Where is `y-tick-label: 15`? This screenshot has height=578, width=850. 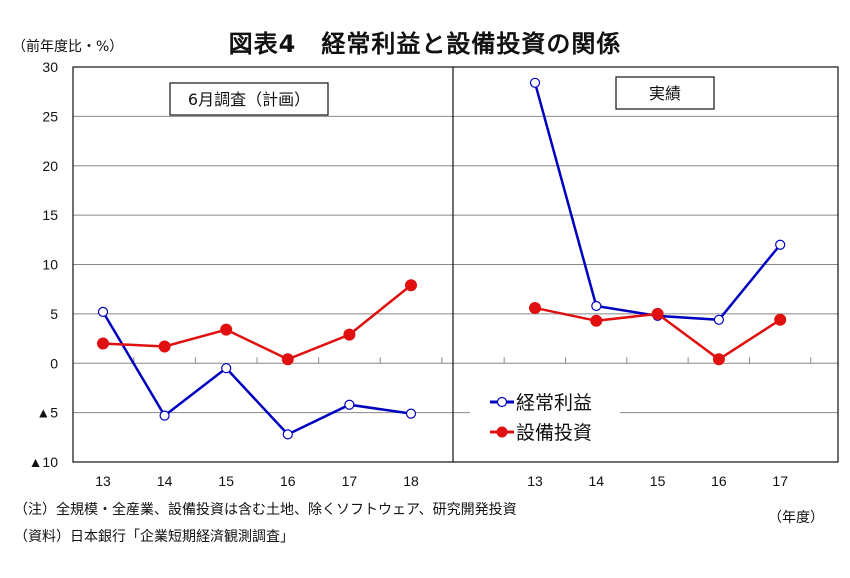 y-tick-label: 15 is located at coordinates (50, 215).